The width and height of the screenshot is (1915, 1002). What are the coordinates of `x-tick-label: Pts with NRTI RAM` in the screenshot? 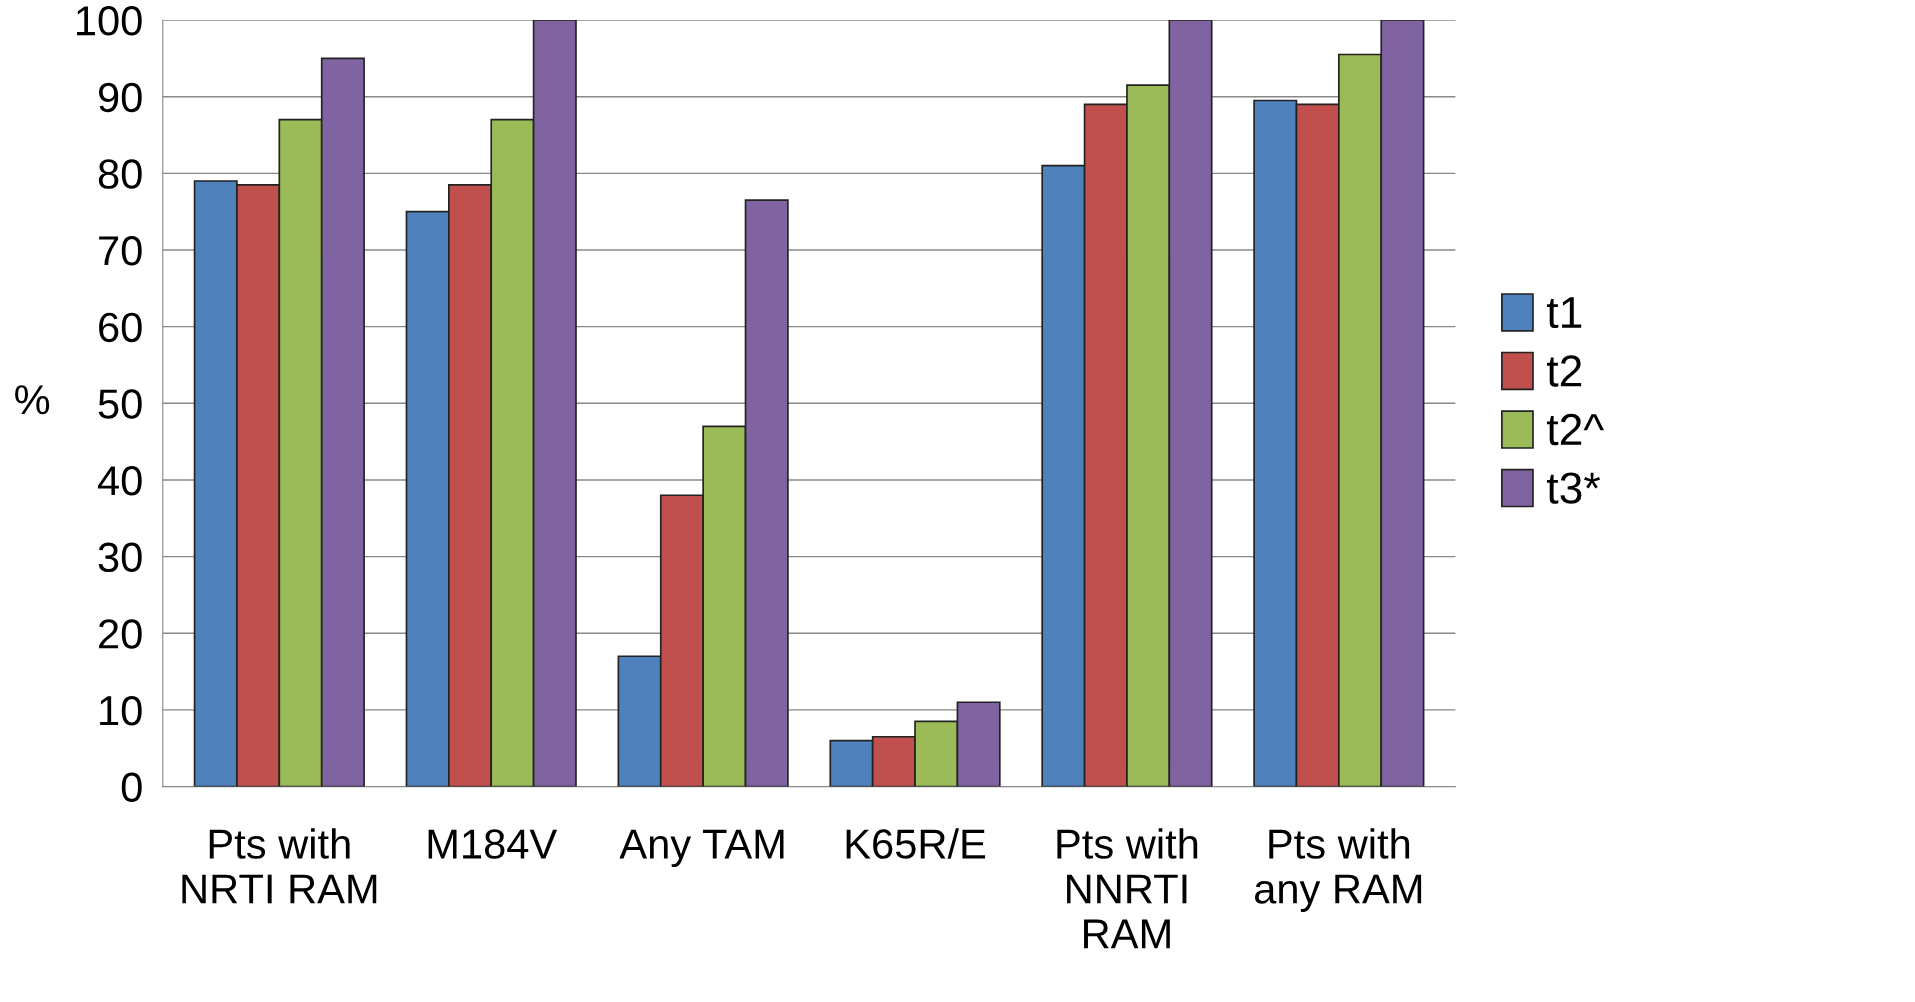 It's located at (279, 866).